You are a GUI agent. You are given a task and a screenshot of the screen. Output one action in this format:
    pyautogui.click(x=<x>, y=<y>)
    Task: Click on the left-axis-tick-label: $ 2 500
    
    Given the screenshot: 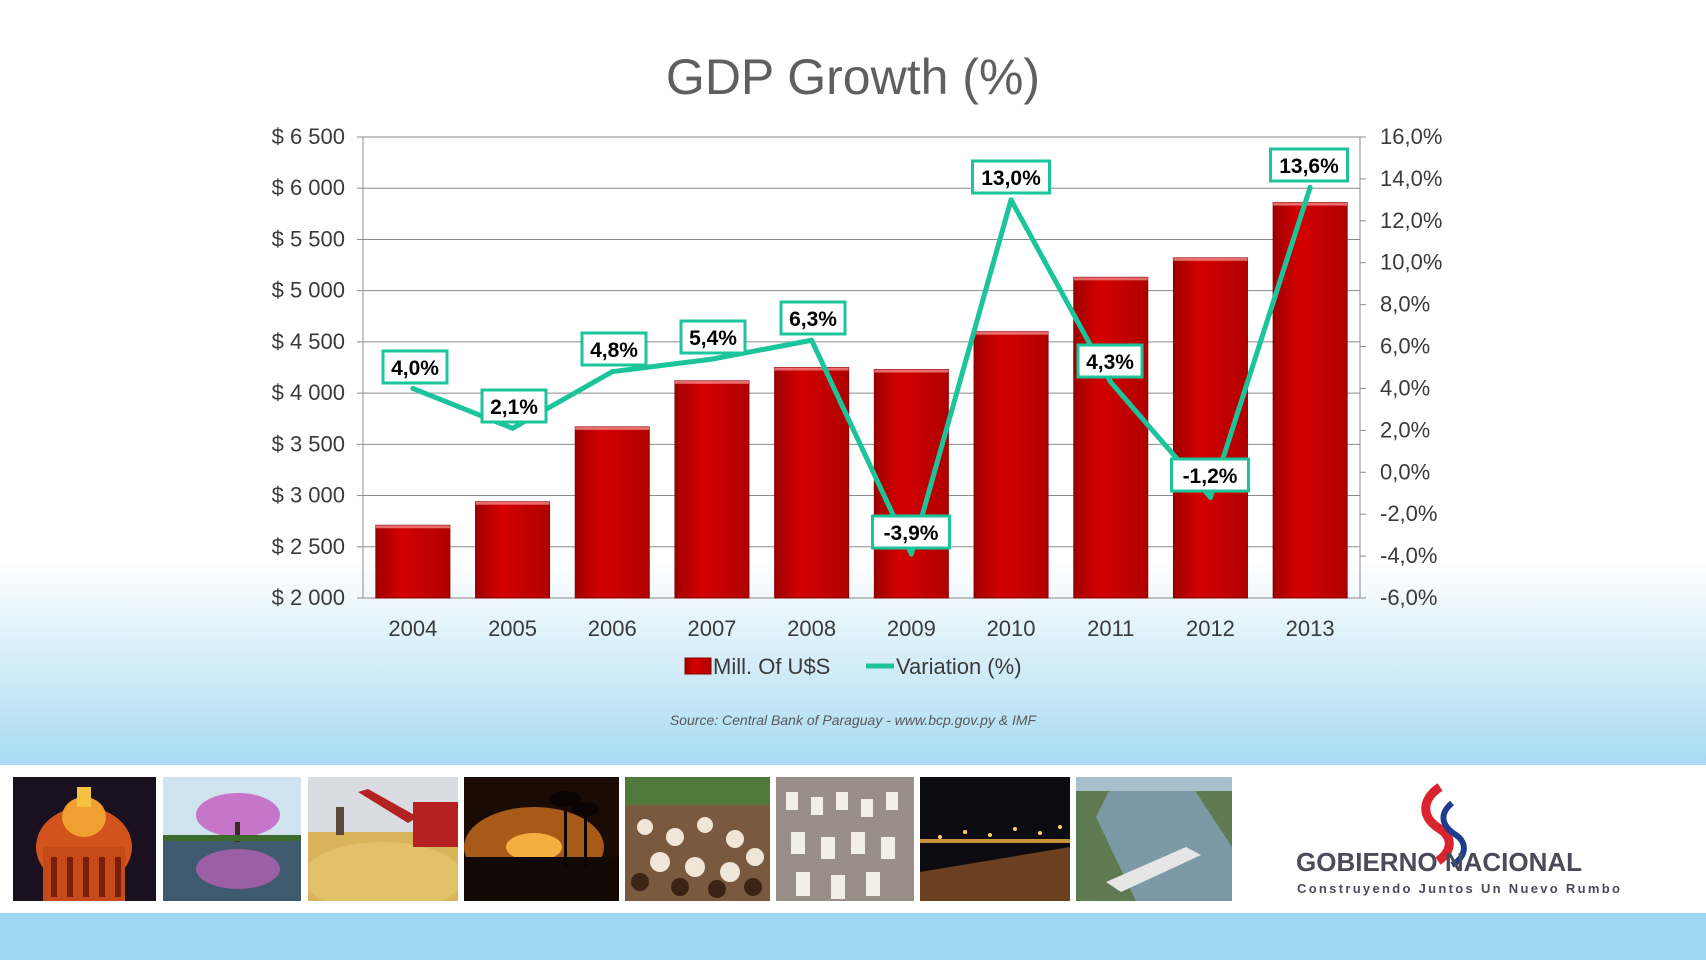 What is the action you would take?
    pyautogui.click(x=308, y=546)
    